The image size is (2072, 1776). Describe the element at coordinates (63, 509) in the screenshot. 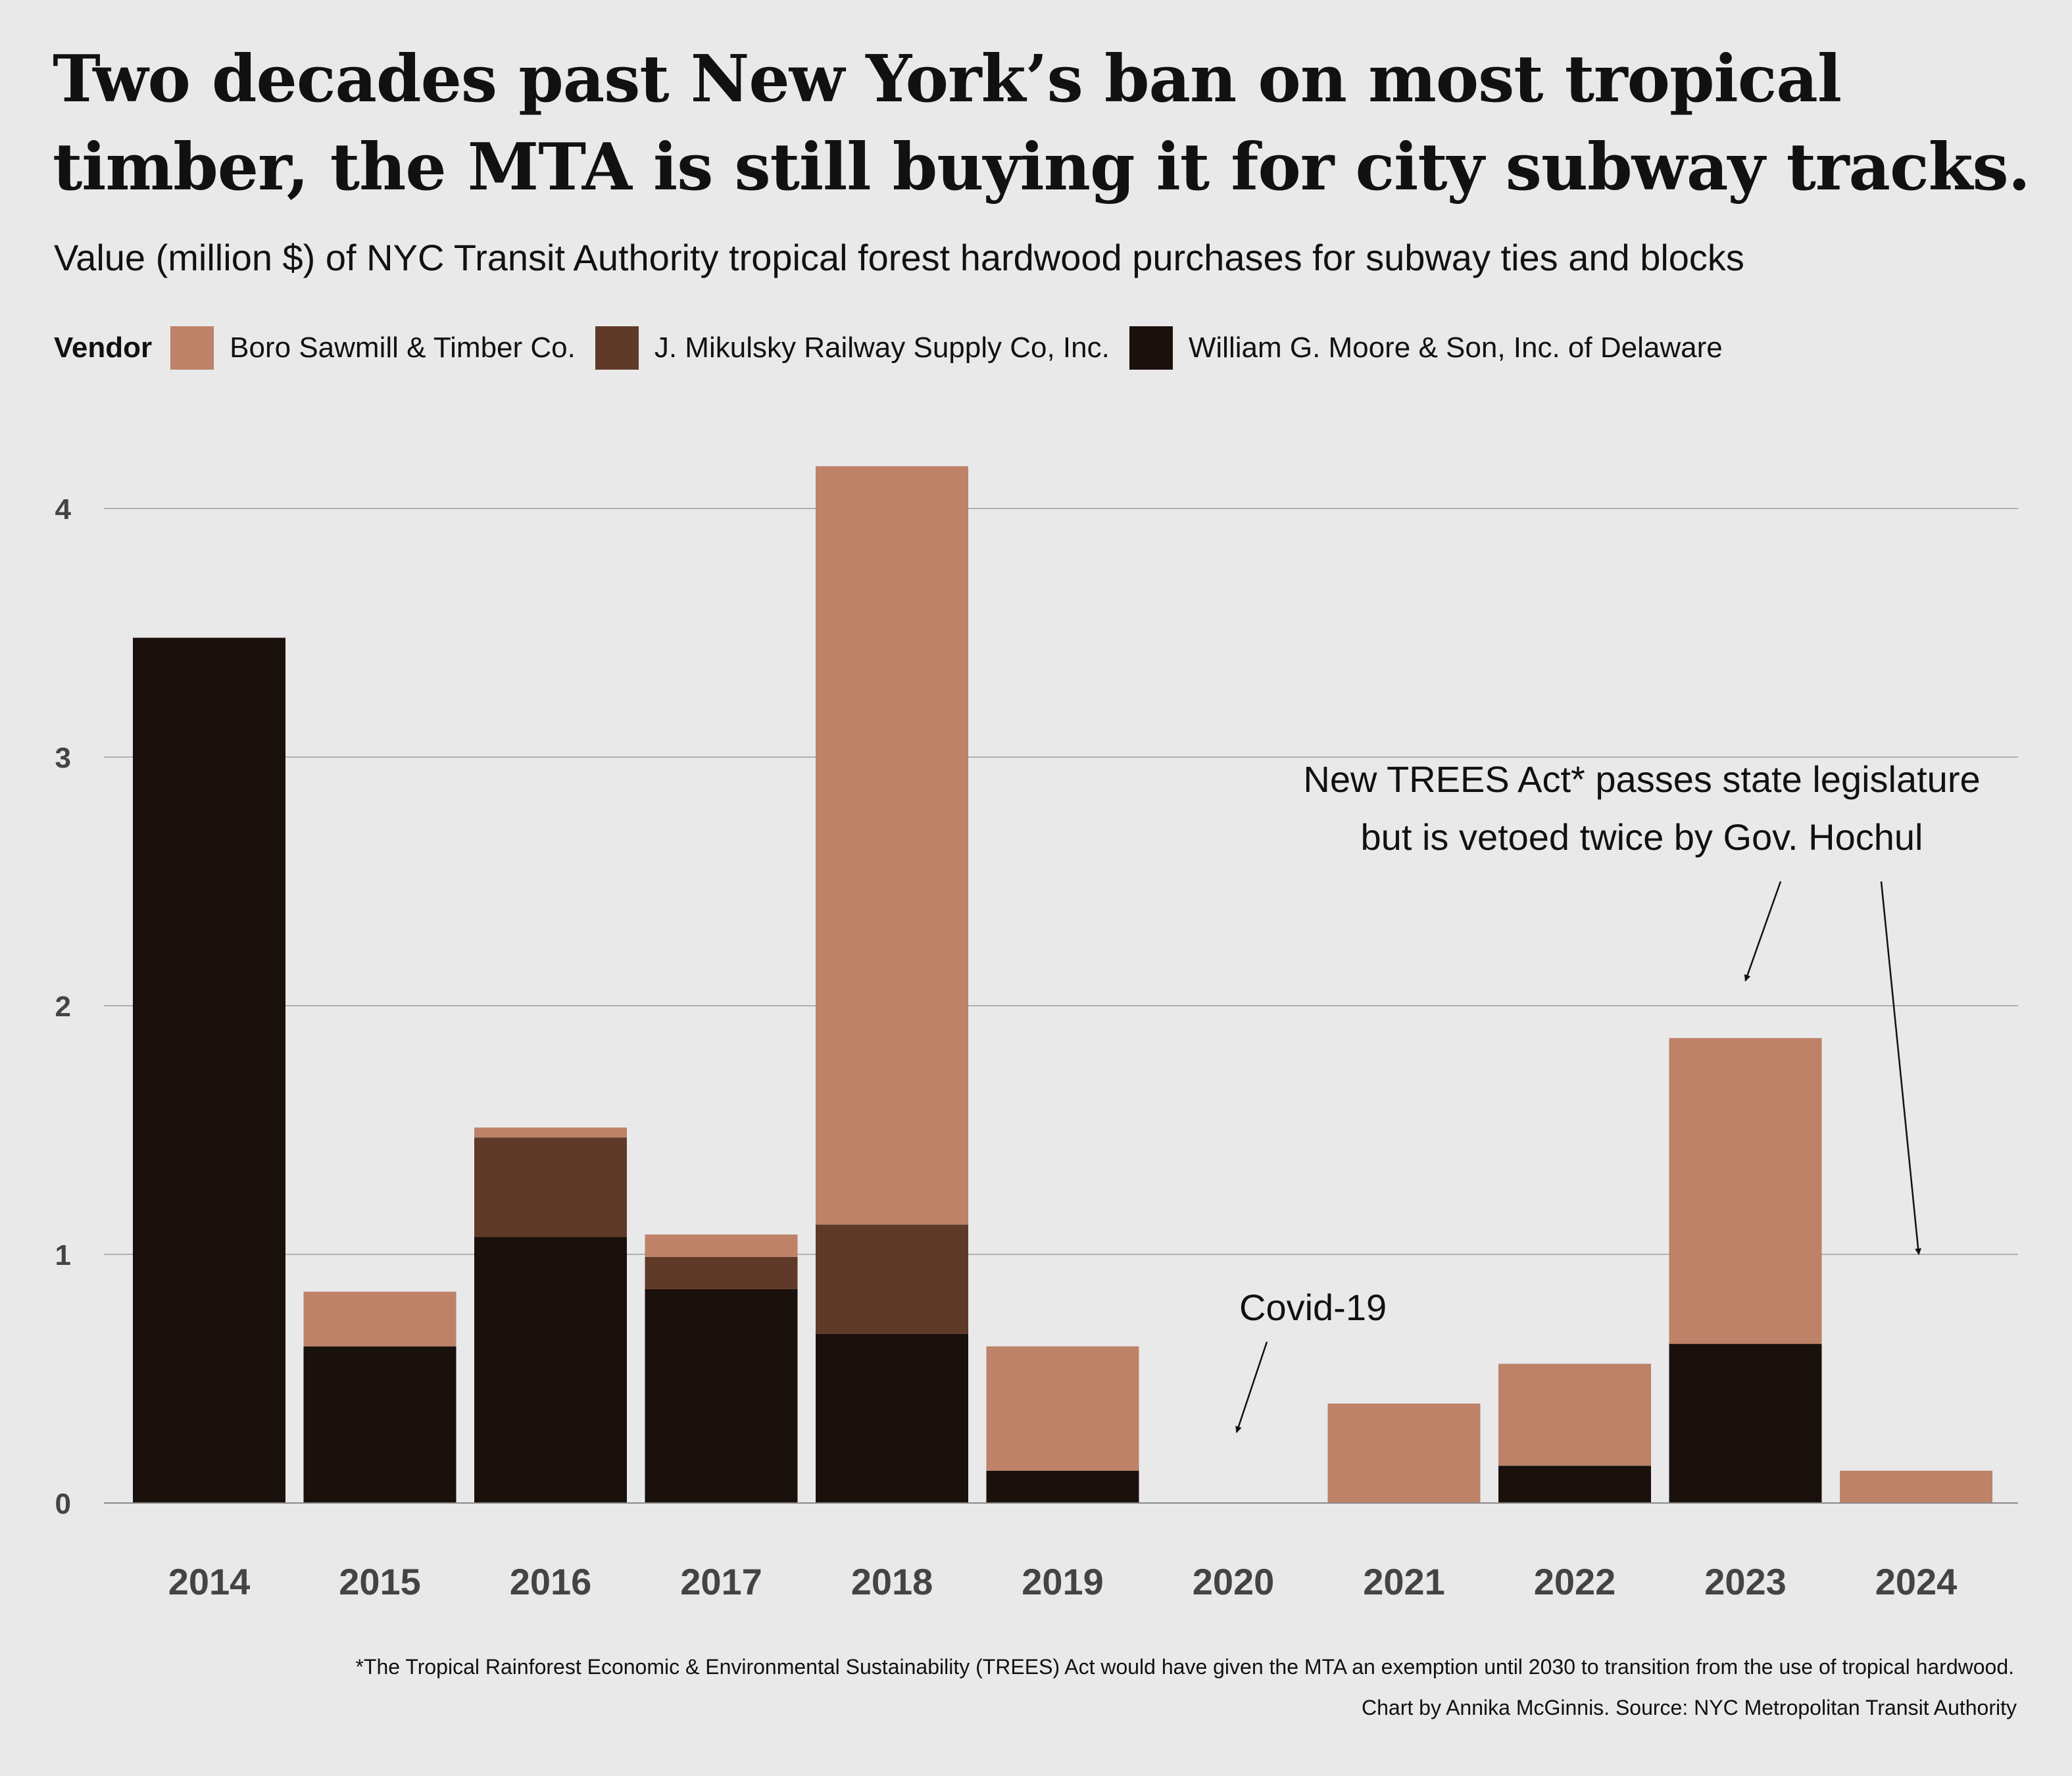

I see `y-tick-label: 4` at that location.